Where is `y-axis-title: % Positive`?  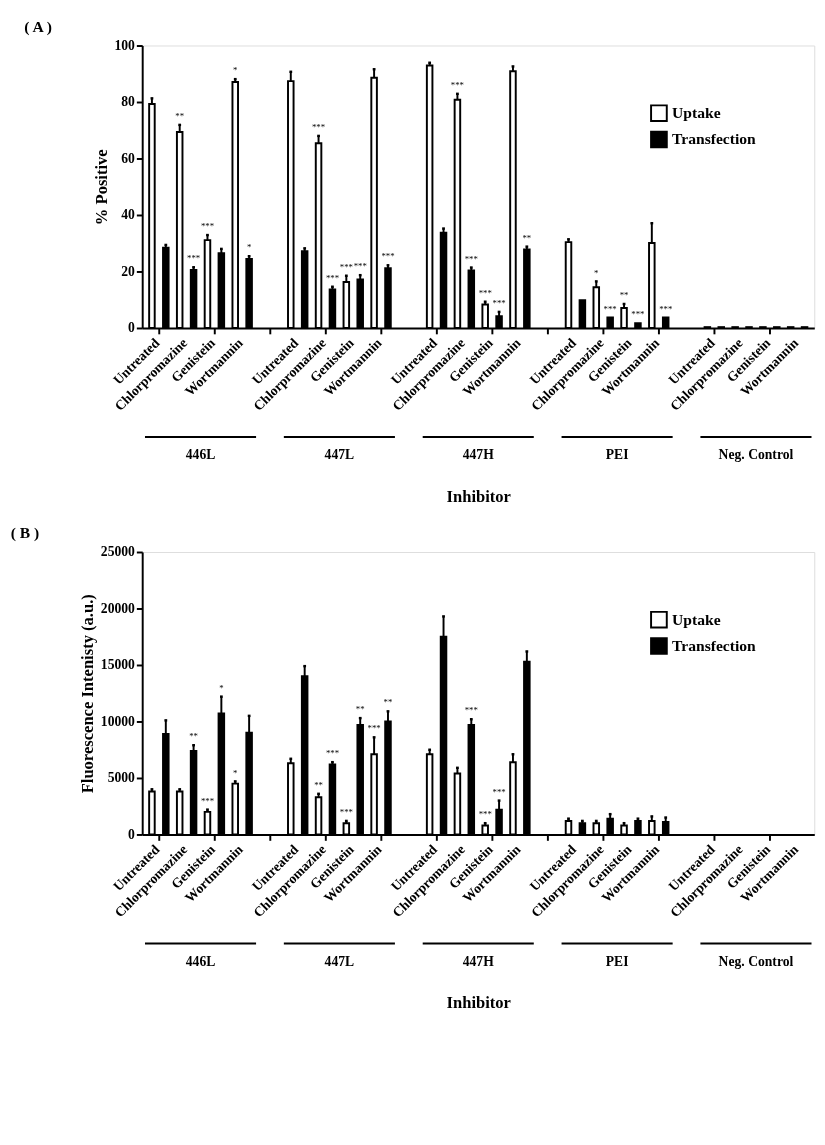 y-axis-title: % Positive is located at coordinates (101, 187).